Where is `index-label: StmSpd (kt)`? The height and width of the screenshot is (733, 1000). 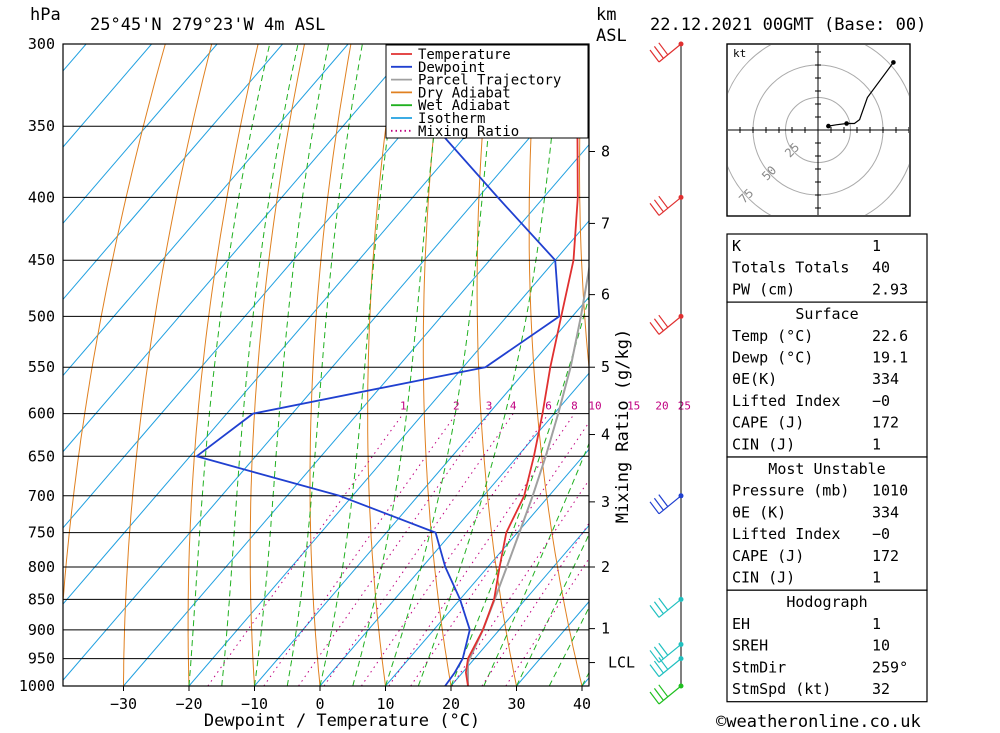 index-label: StmSpd (kt) is located at coordinates (781, 689).